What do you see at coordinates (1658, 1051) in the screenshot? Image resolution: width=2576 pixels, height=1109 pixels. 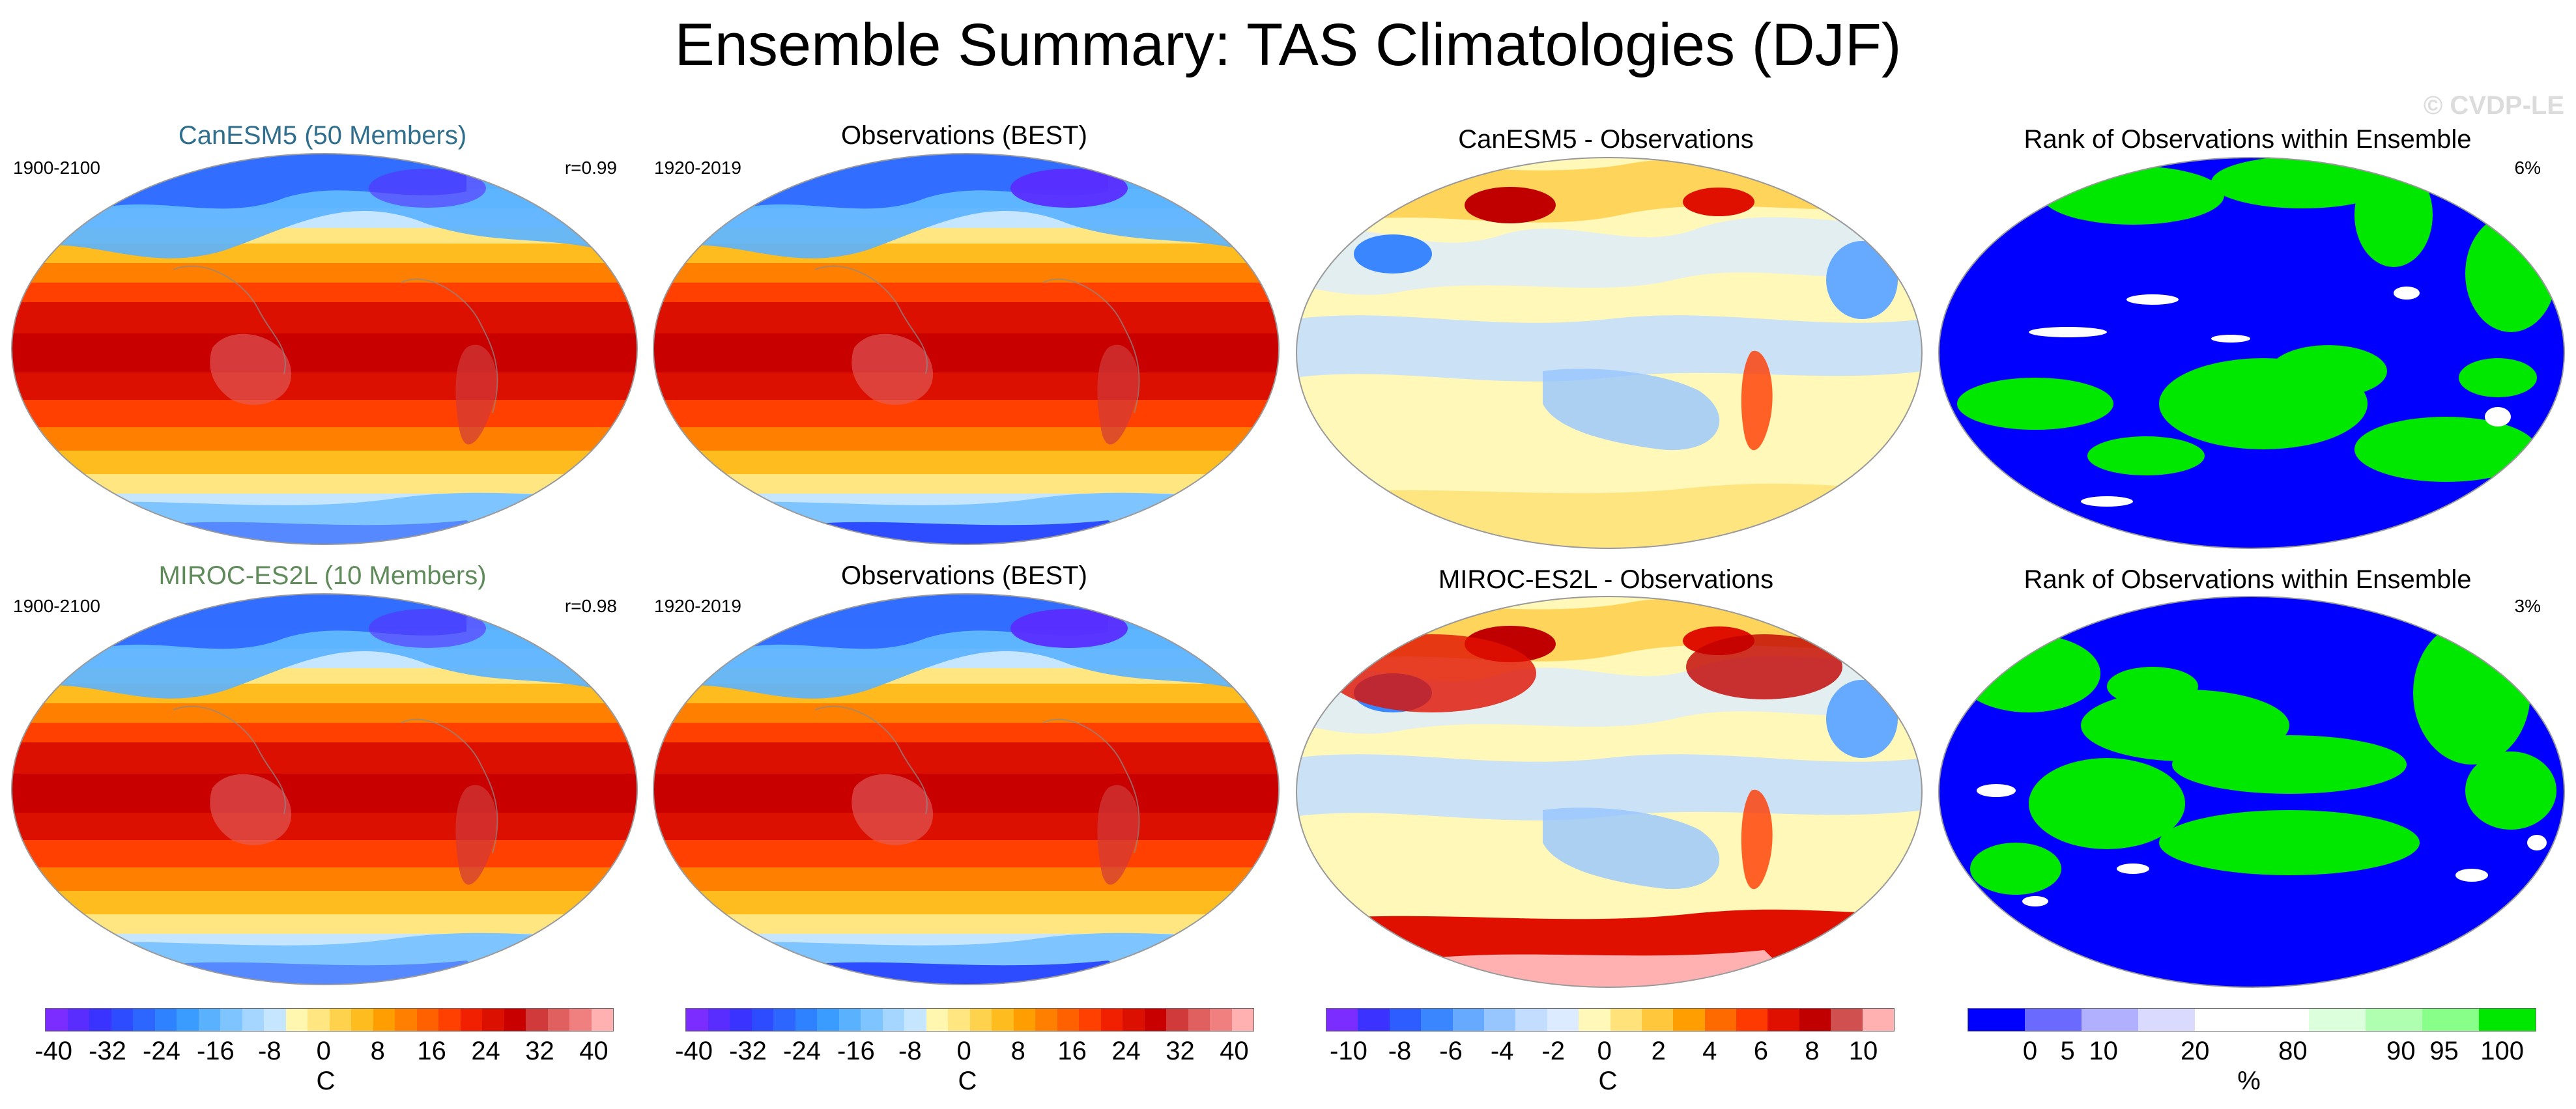 I see `colorbar-tick-label: 2` at bounding box center [1658, 1051].